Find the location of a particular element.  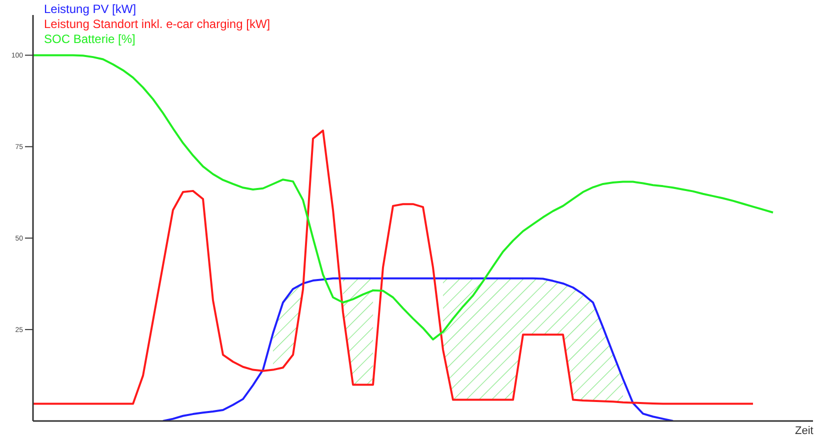

series-label: SOC Batterie [%] is located at coordinates (90, 39).